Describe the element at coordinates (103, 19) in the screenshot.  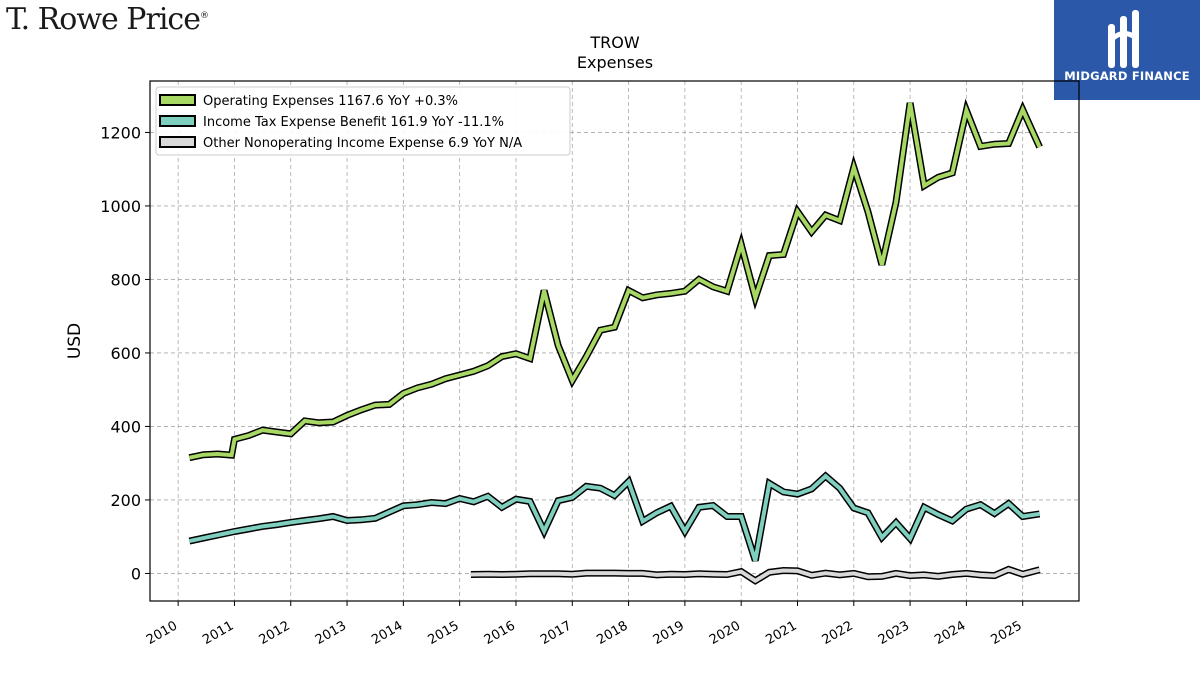
I see `brand-left-name: T. Rowe Price` at that location.